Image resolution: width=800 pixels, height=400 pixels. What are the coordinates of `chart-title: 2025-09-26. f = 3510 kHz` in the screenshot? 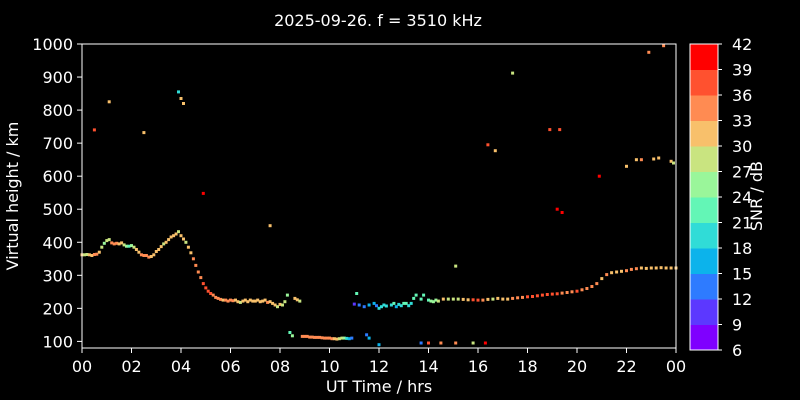 It's located at (378, 20).